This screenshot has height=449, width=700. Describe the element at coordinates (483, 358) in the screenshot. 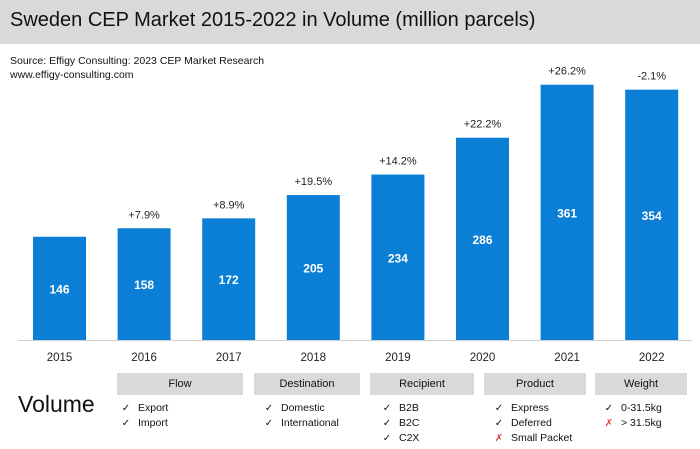

I see `x-tick-2020: 2020` at that location.